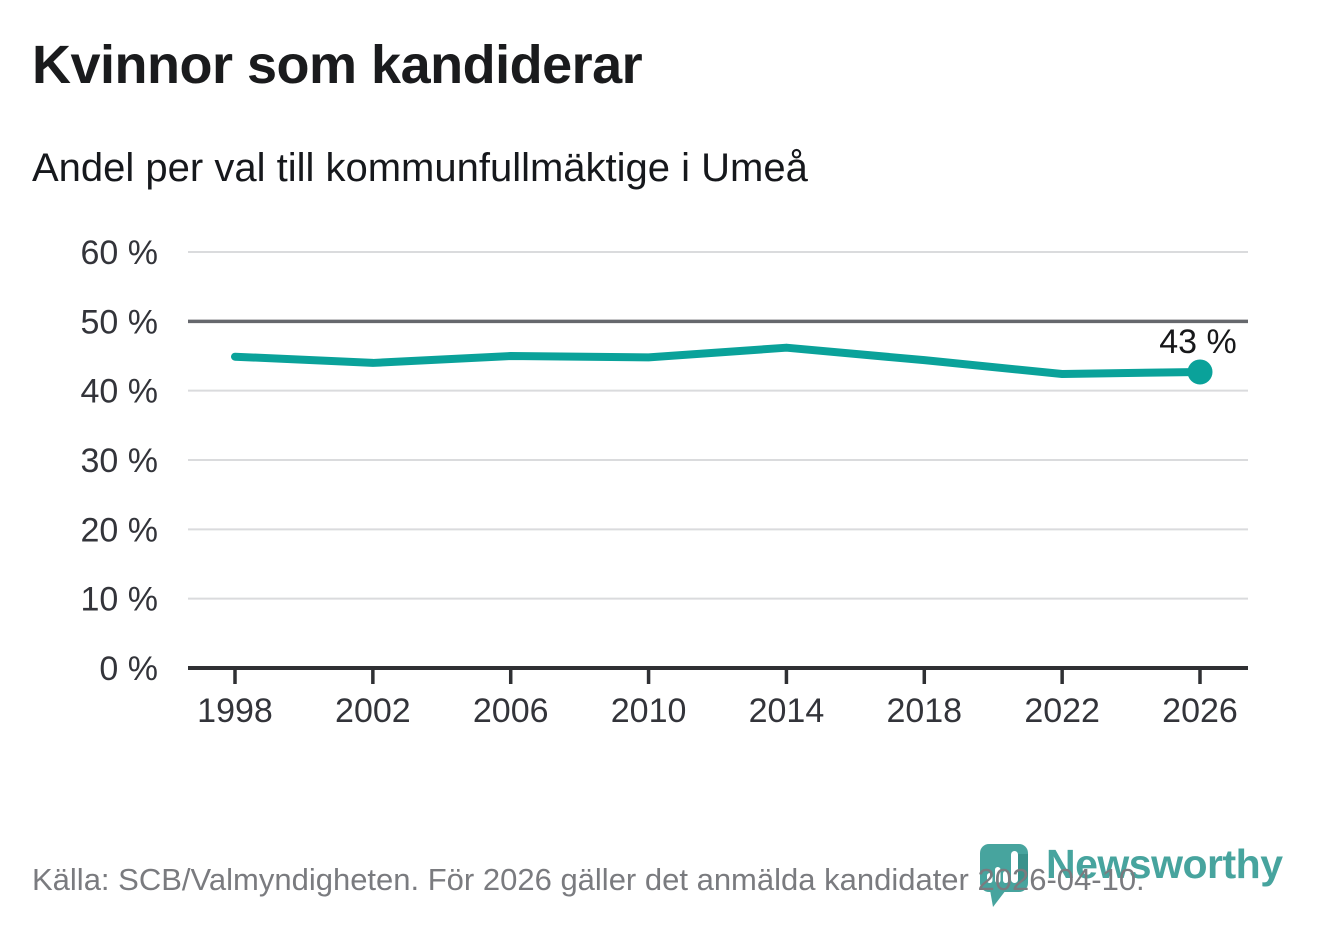  I want to click on x-axis-tick-label: 2006, so click(511, 711).